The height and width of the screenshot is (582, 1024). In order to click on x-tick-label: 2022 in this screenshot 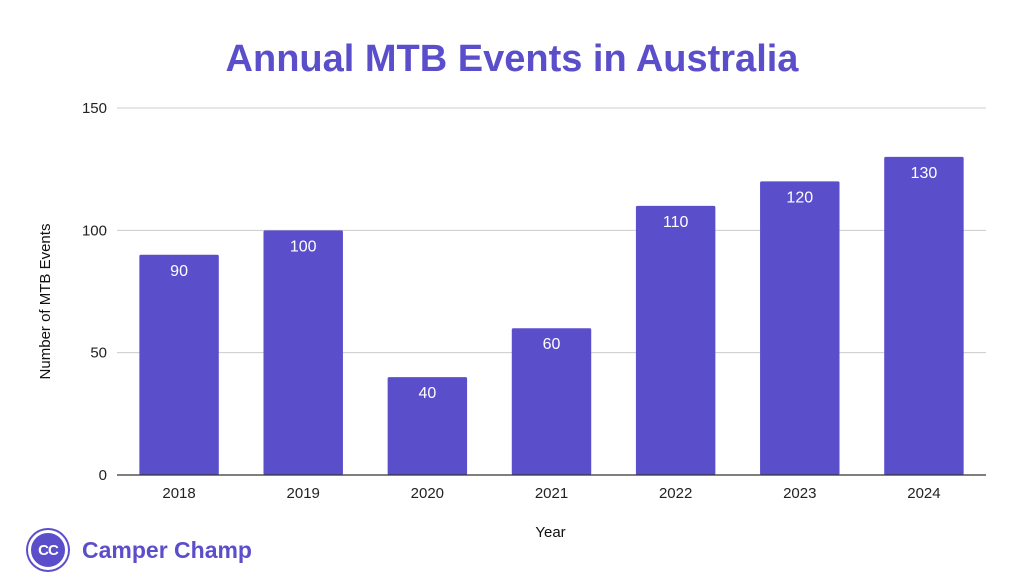, I will do `click(675, 493)`.